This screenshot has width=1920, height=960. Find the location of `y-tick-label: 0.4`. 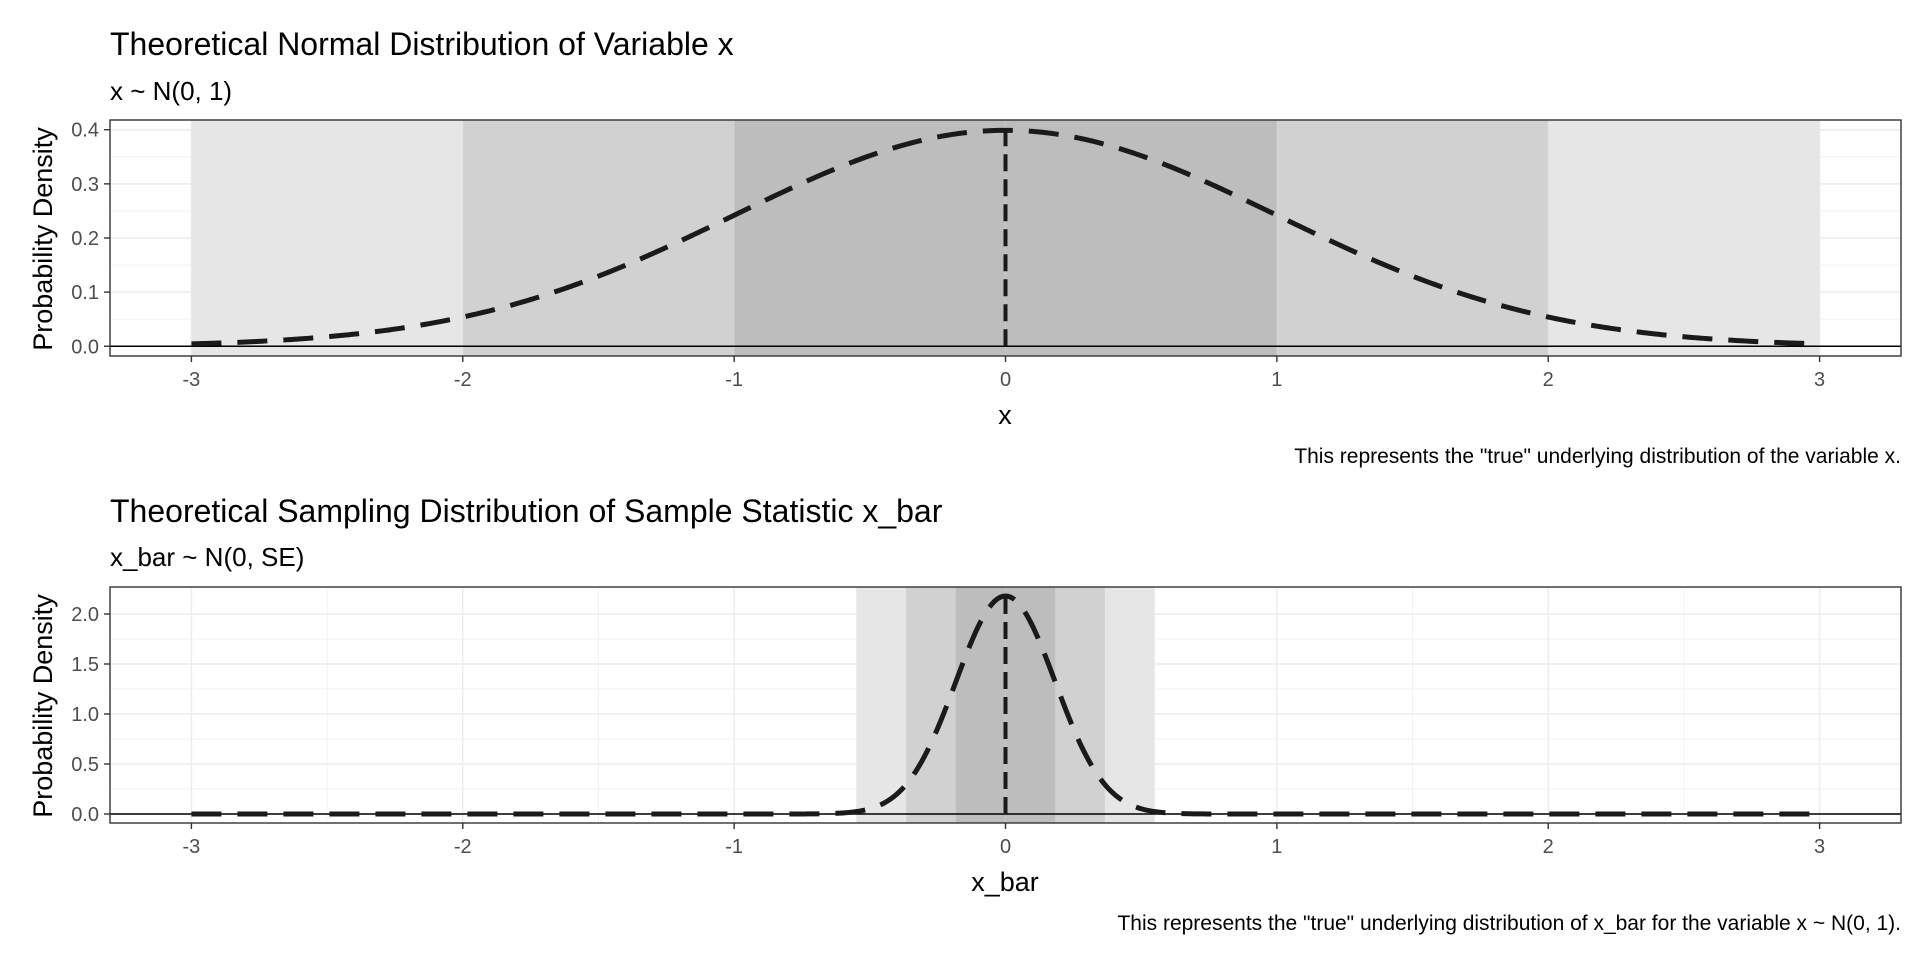

y-tick-label: 0.4 is located at coordinates (85, 131).